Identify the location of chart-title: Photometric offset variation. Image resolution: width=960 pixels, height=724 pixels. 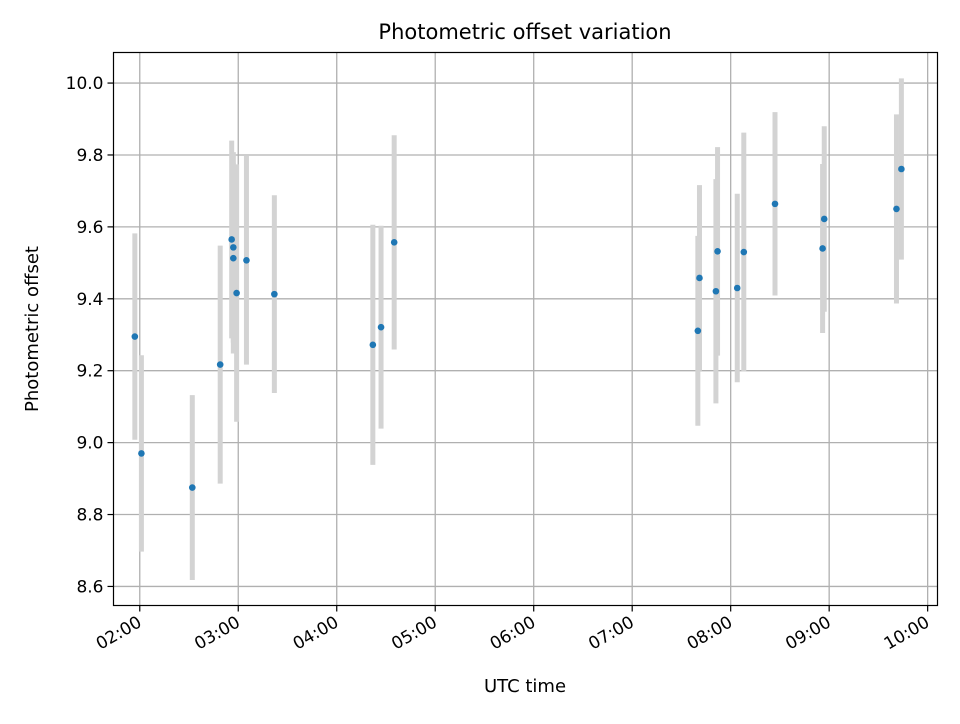
(524, 32).